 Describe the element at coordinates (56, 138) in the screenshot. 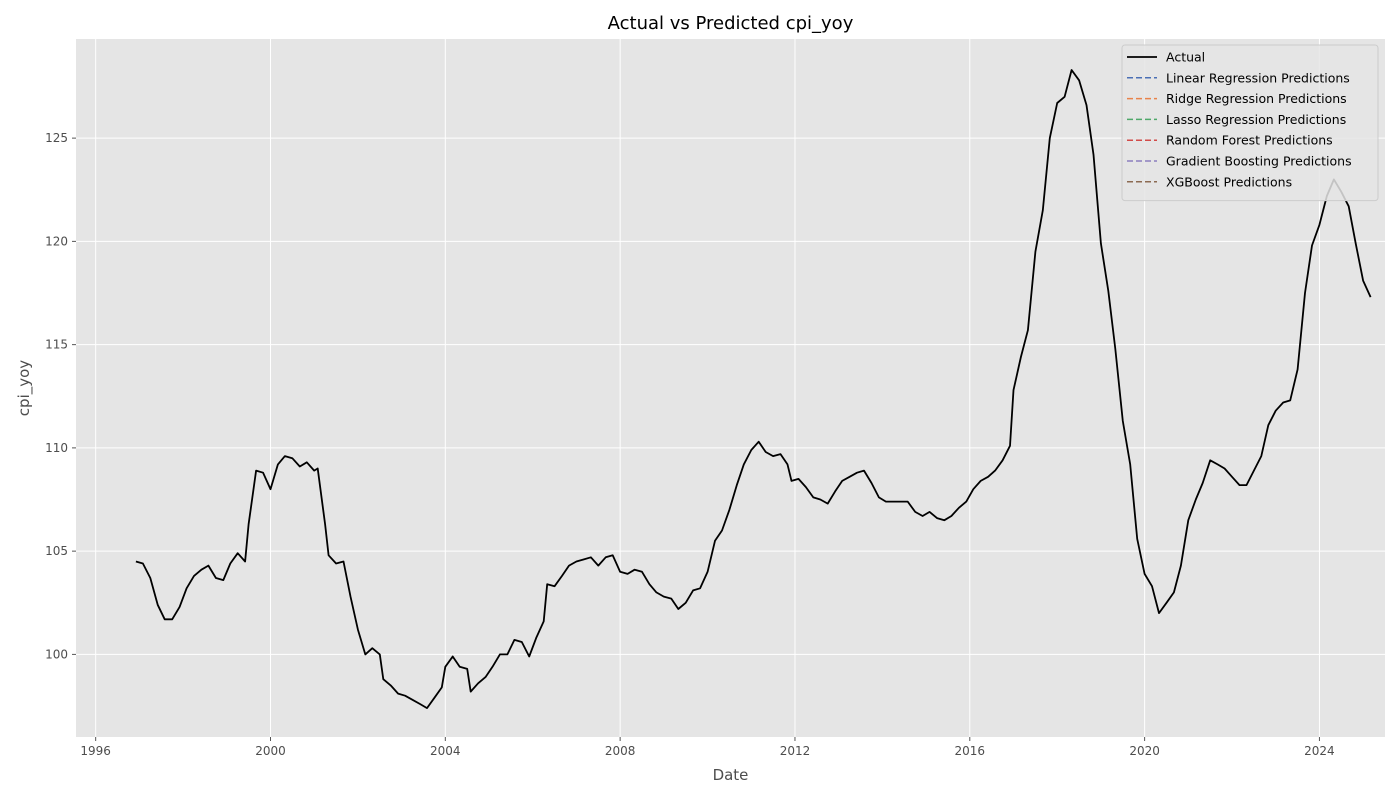

I see `y-tick-label: 125` at that location.